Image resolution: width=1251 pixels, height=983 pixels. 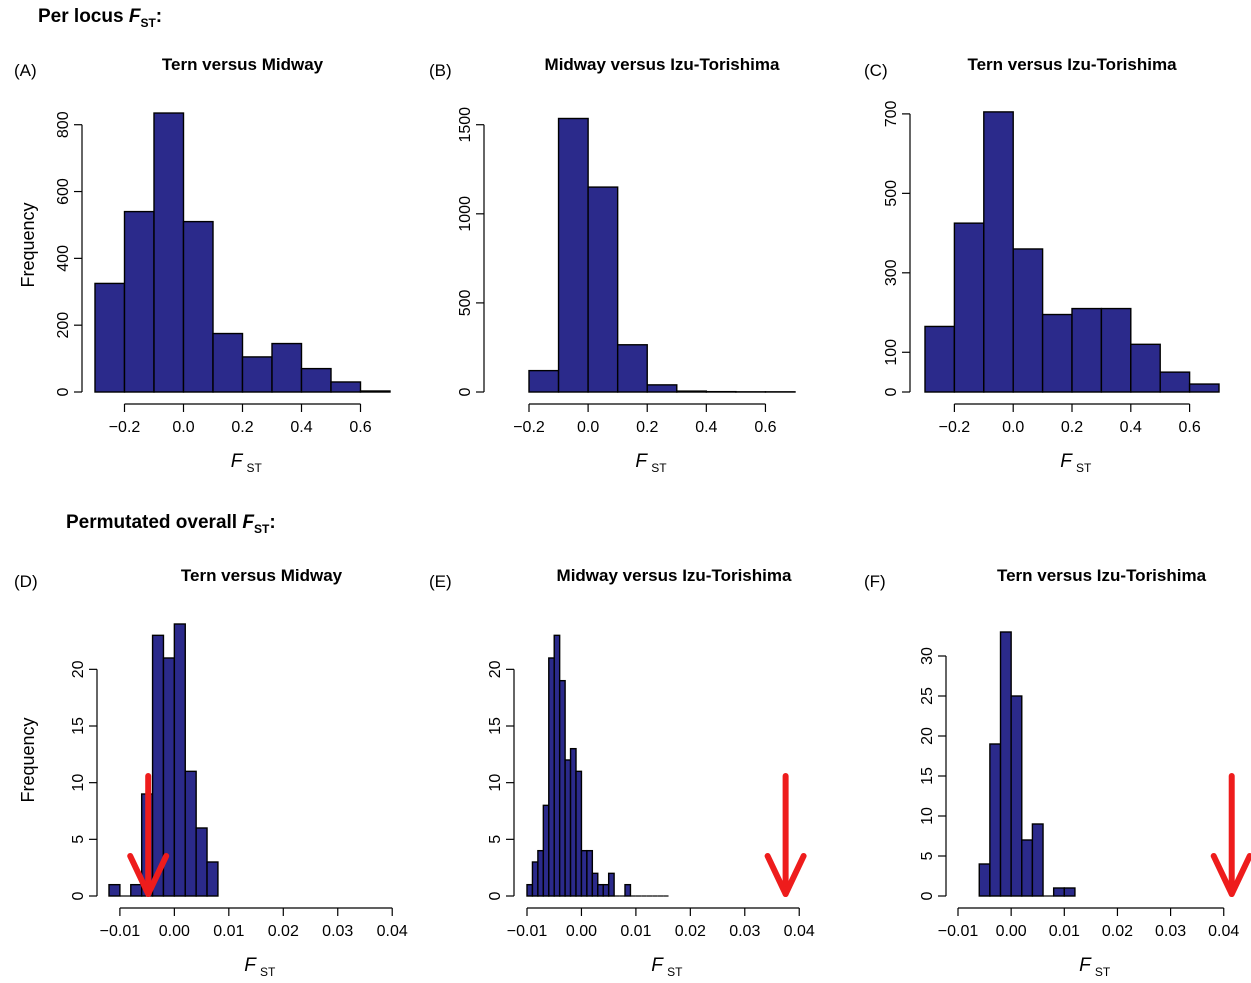 I want to click on y-axis-label: Frequency, so click(x=28, y=244).